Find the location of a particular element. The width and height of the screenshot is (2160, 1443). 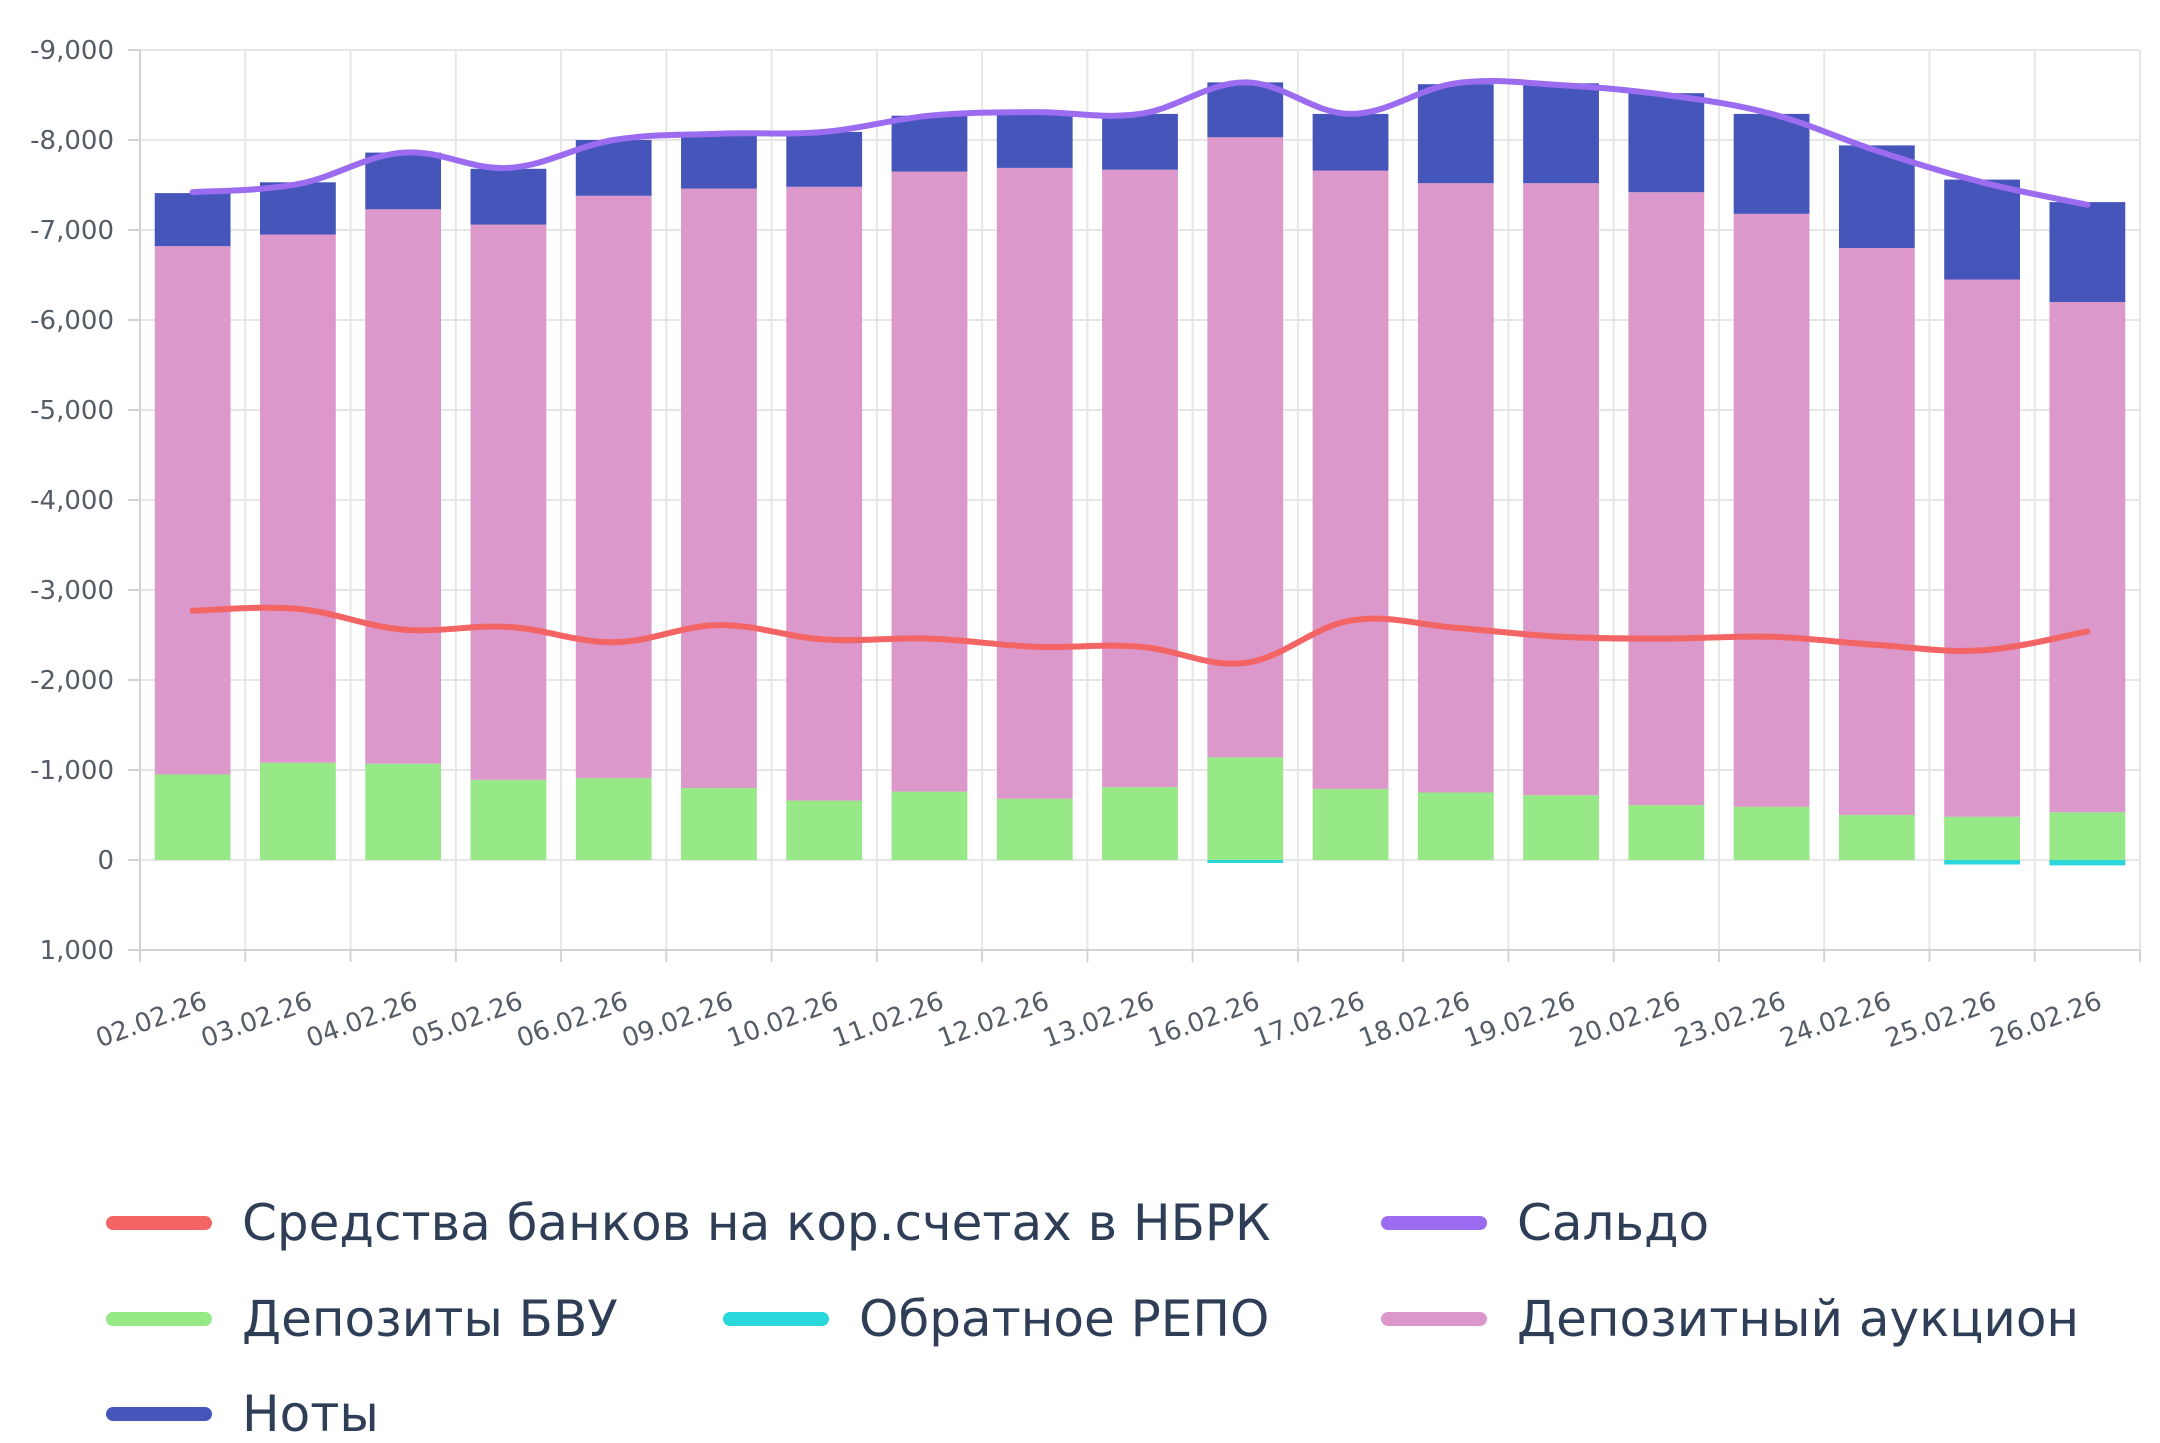

legend-item-repo: Обратное РЕПО is located at coordinates (996, 1319).